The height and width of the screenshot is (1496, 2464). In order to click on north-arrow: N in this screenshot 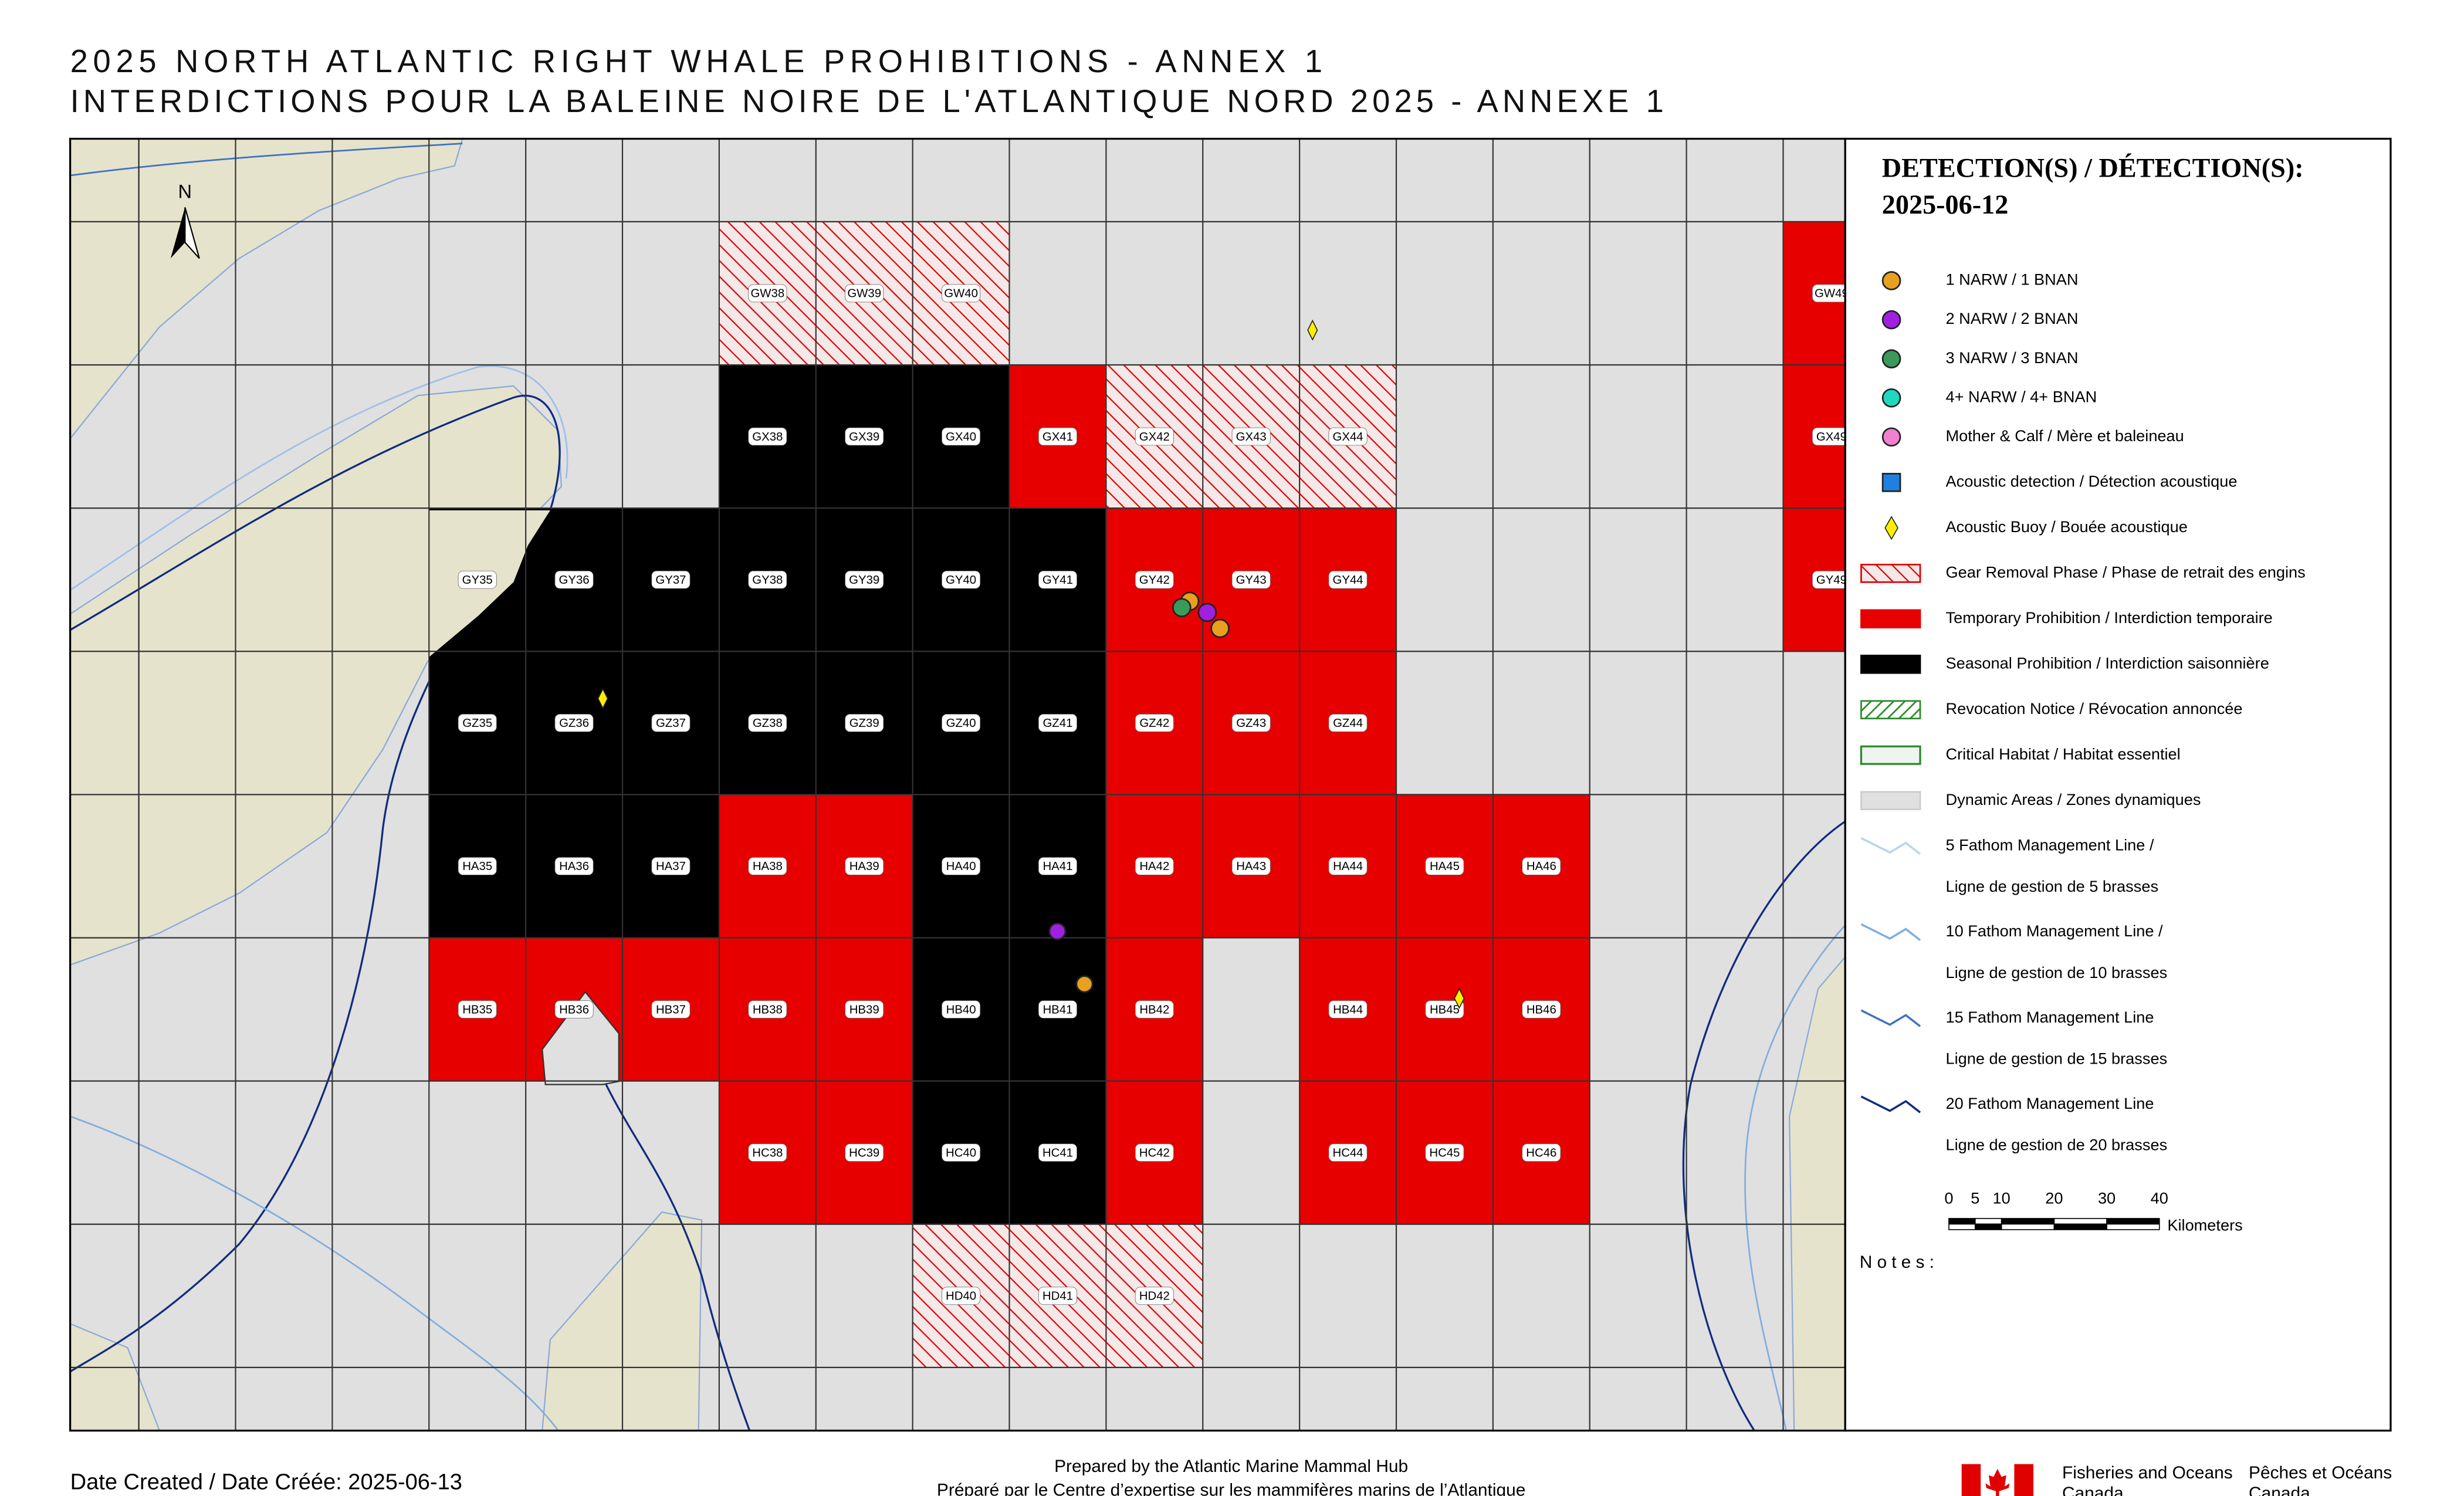, I will do `click(185, 220)`.